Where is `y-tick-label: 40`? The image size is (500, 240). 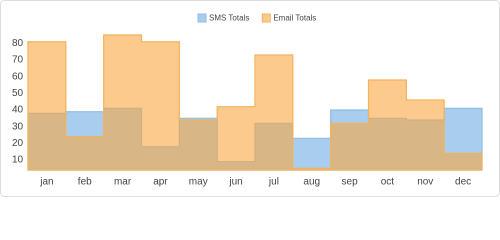 y-tick-label: 40 is located at coordinates (18, 110).